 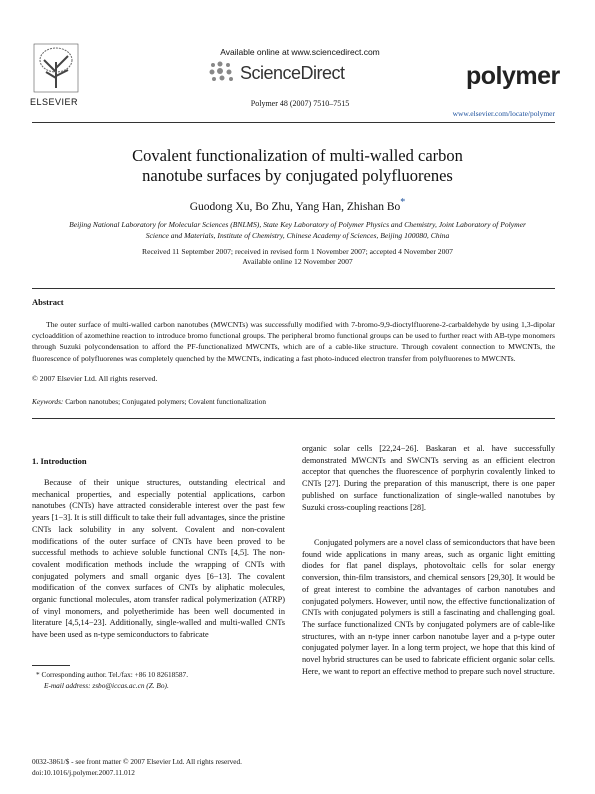 I want to click on elsevier-logo, so click(x=56, y=68).